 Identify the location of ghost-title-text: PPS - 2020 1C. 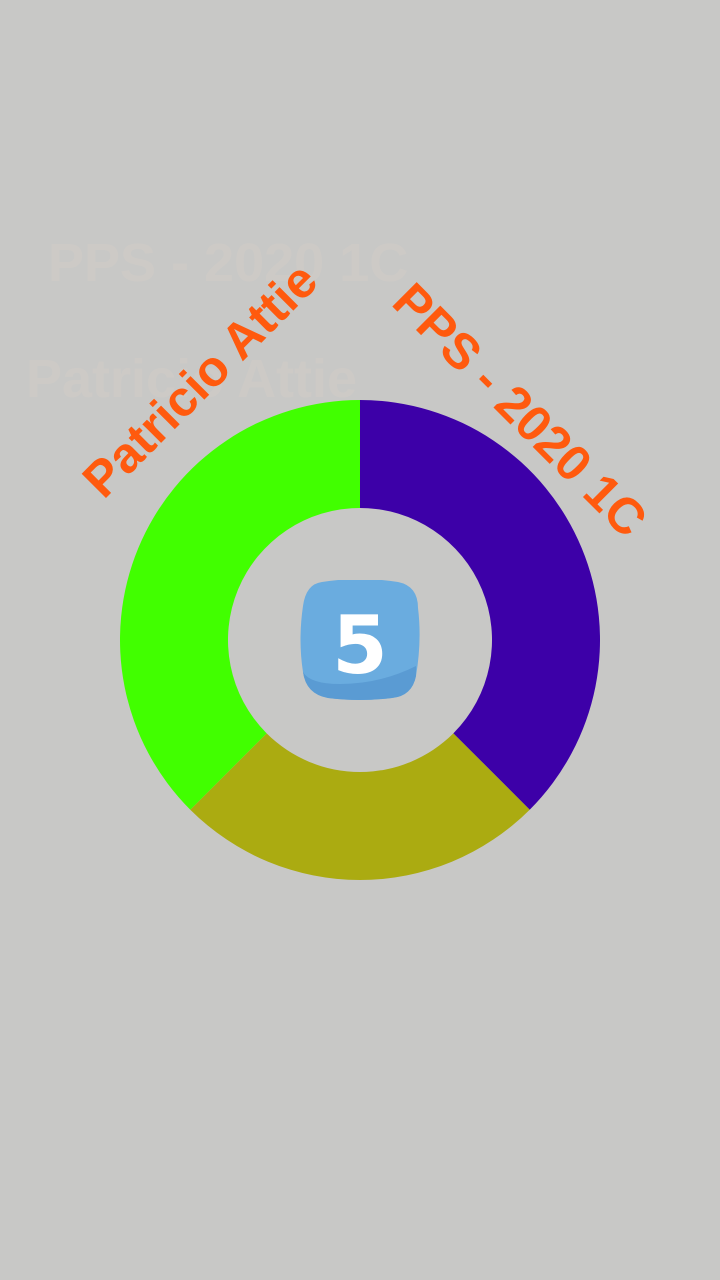
(228, 263).